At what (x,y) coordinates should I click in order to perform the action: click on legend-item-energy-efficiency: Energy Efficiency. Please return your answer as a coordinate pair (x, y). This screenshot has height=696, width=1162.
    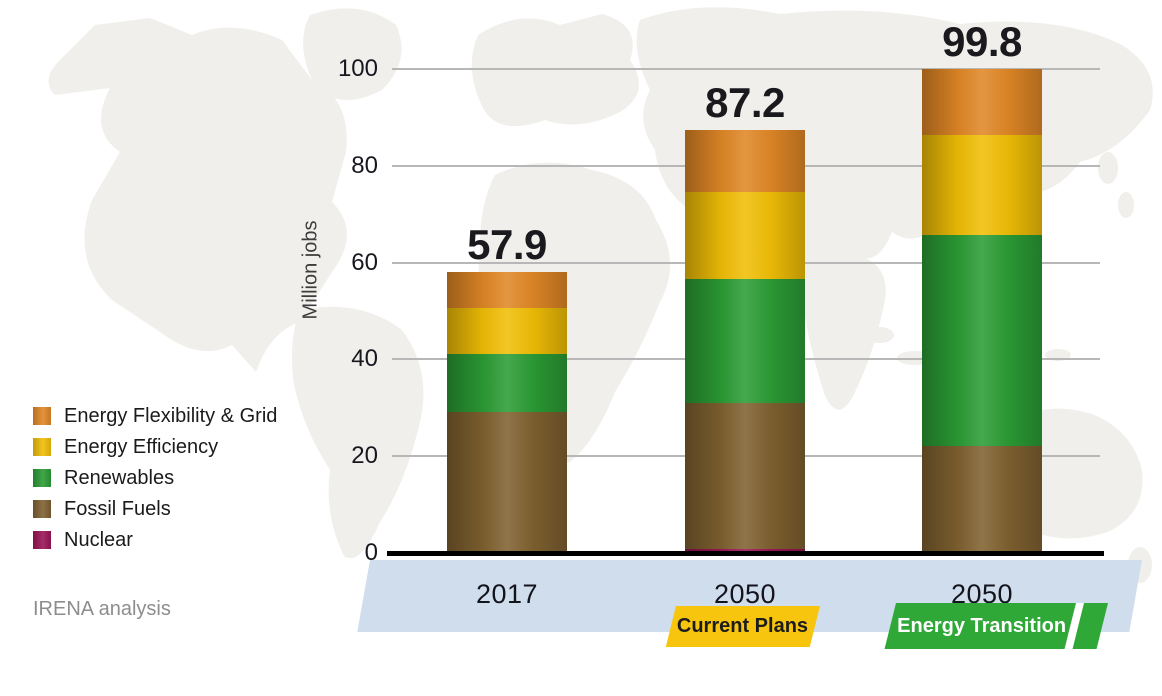
    Looking at the image, I should click on (155, 446).